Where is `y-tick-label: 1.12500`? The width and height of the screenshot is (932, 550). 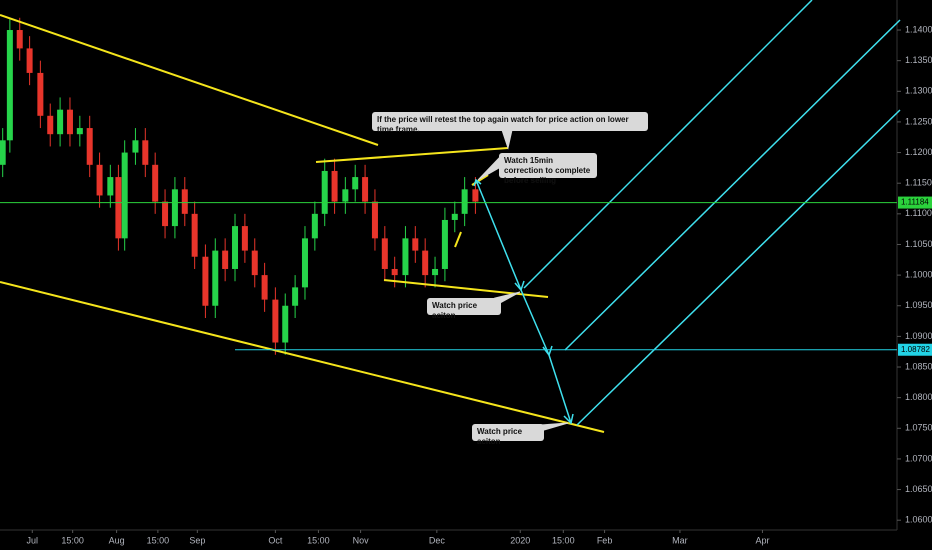
y-tick-label: 1.12500 is located at coordinates (918, 121).